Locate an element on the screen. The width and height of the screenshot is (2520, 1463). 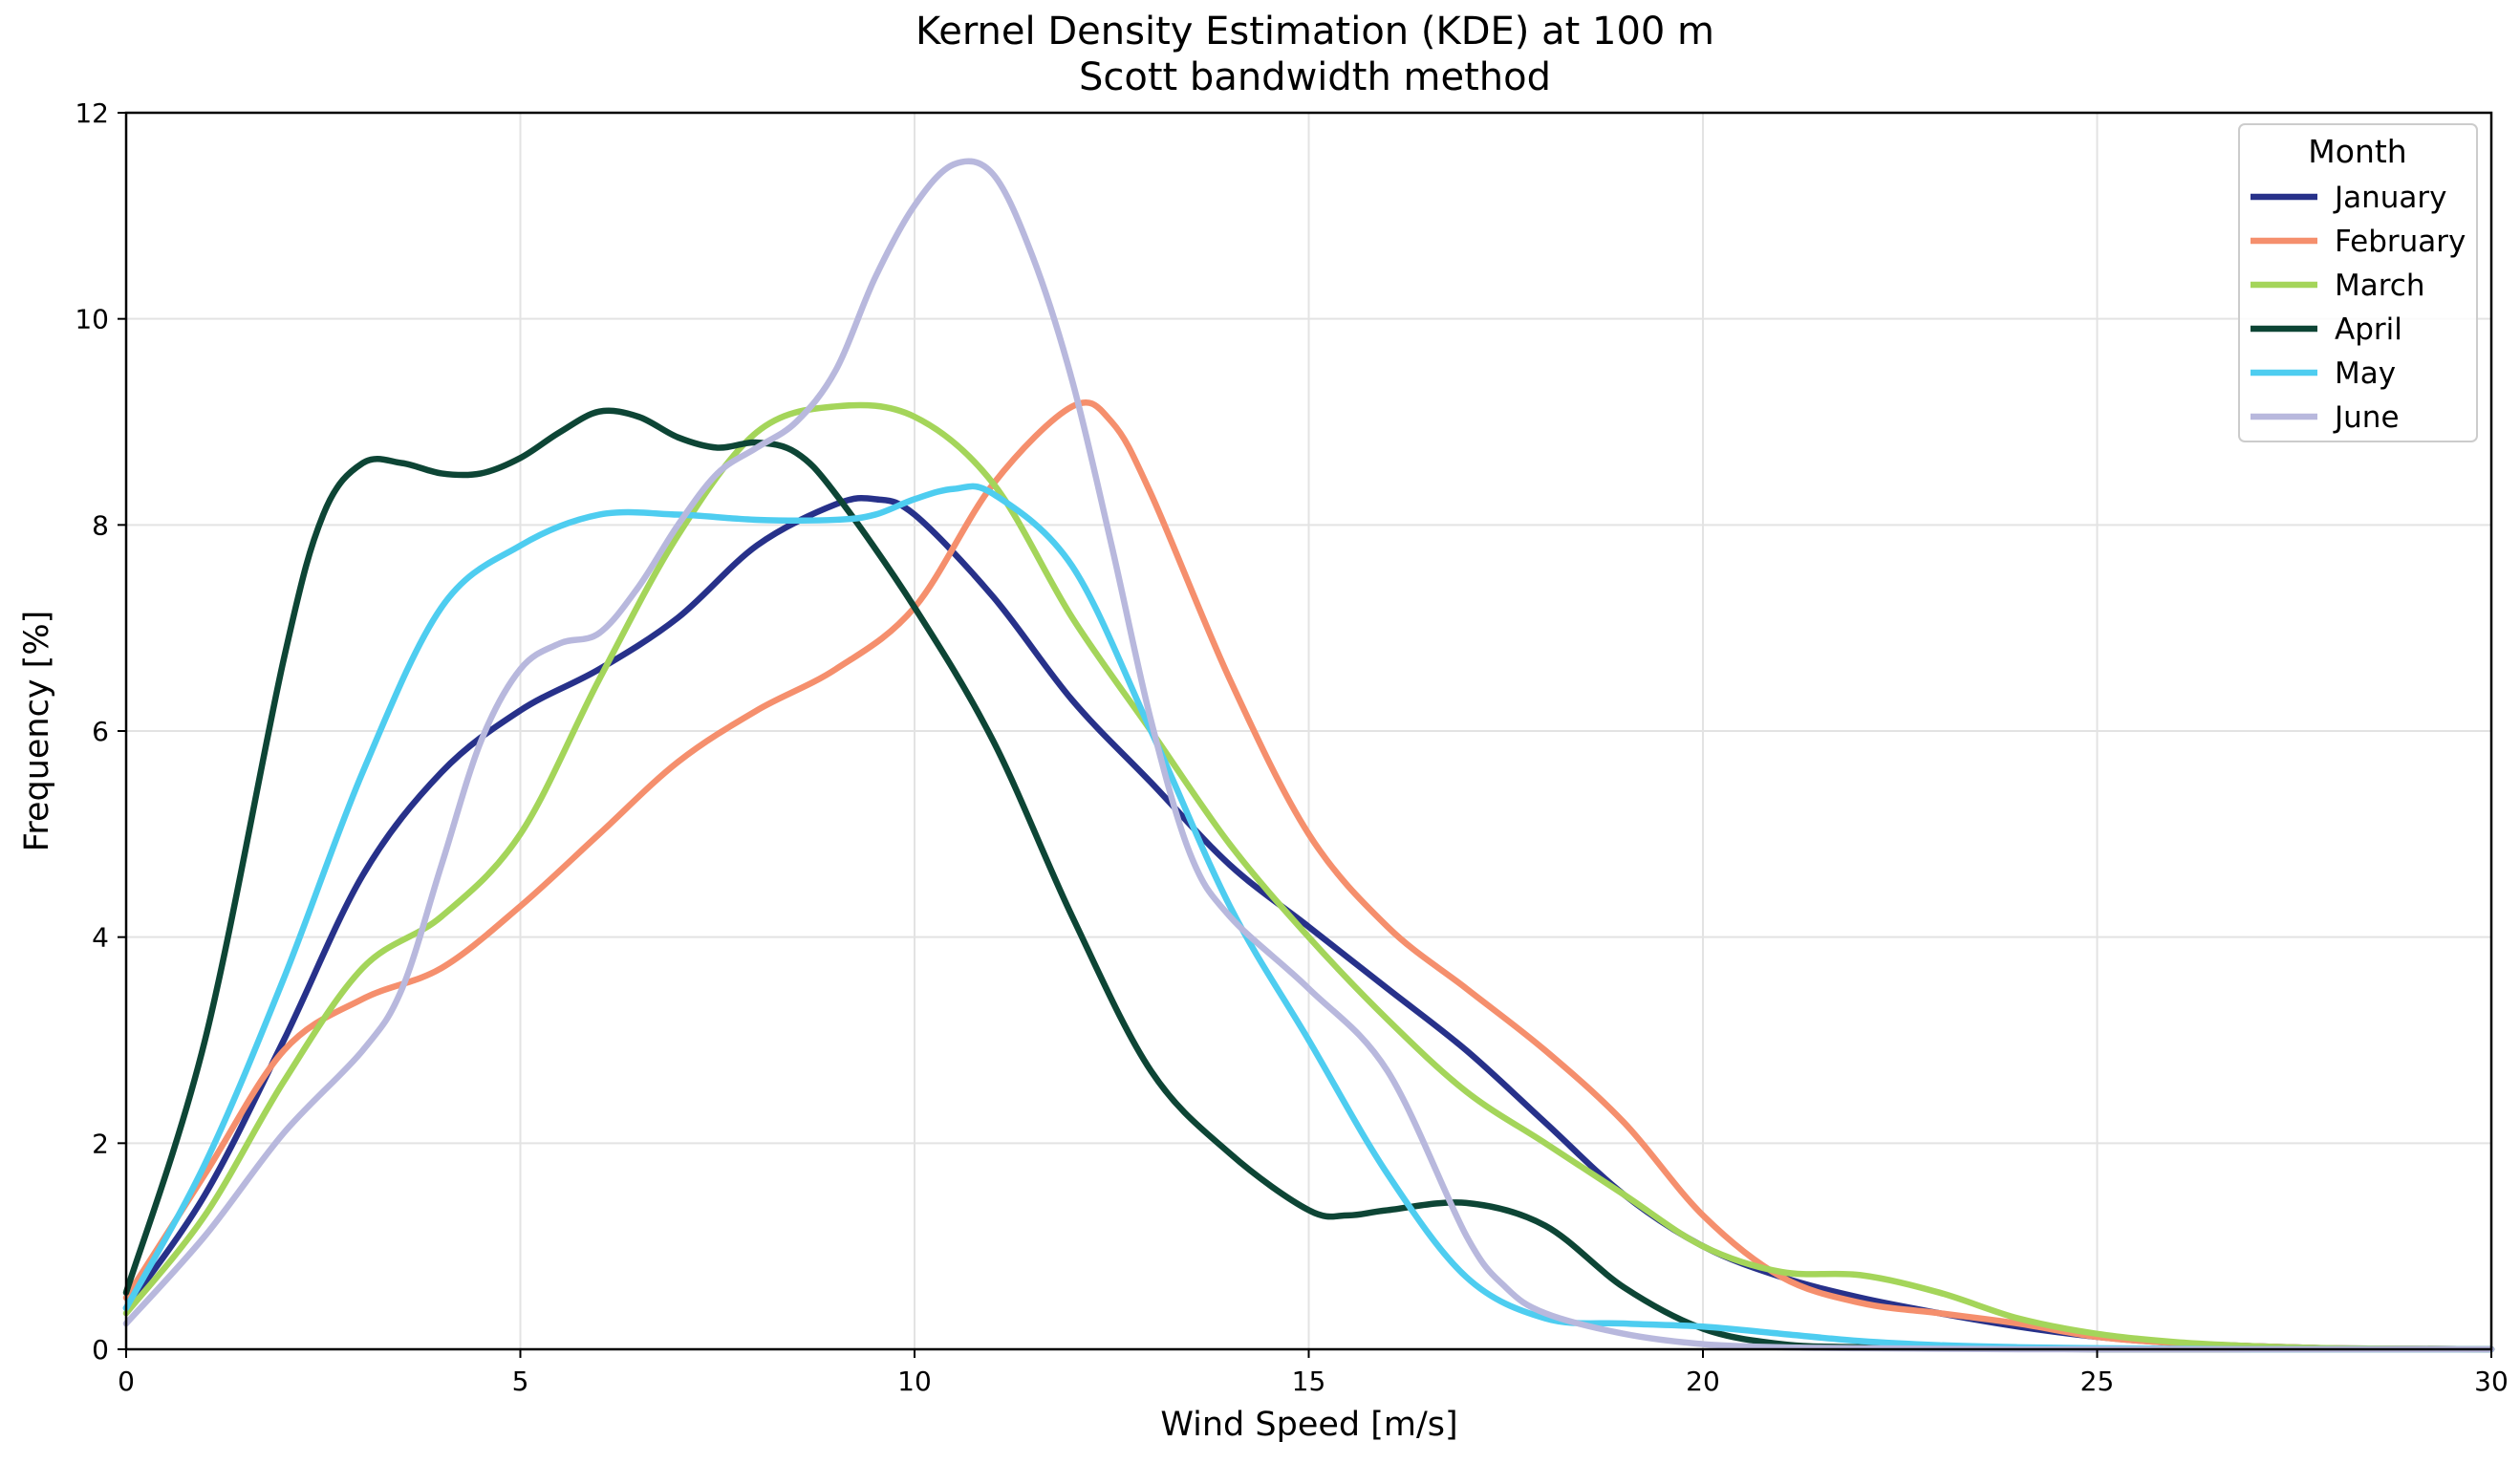
x-tick-label: 25 is located at coordinates (2098, 1381).